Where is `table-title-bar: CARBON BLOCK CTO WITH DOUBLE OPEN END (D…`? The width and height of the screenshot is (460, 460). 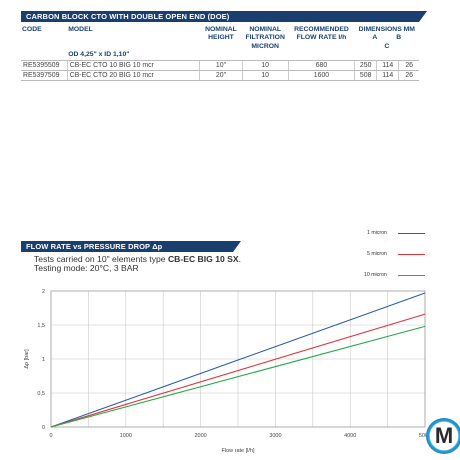 table-title-bar: CARBON BLOCK CTO WITH DOUBLE OPEN END (D… is located at coordinates (220, 16).